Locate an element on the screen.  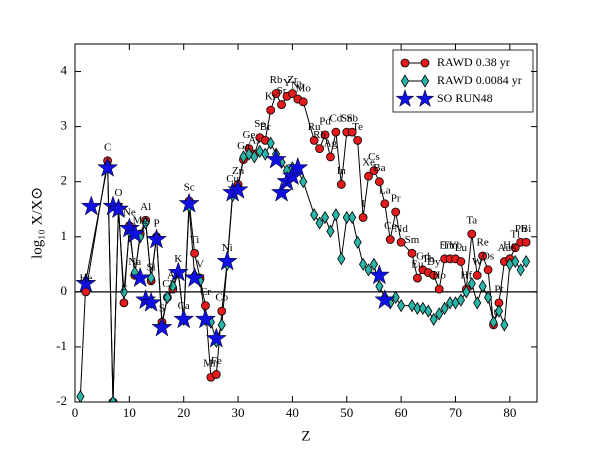
point-label: As is located at coordinates (254, 141).